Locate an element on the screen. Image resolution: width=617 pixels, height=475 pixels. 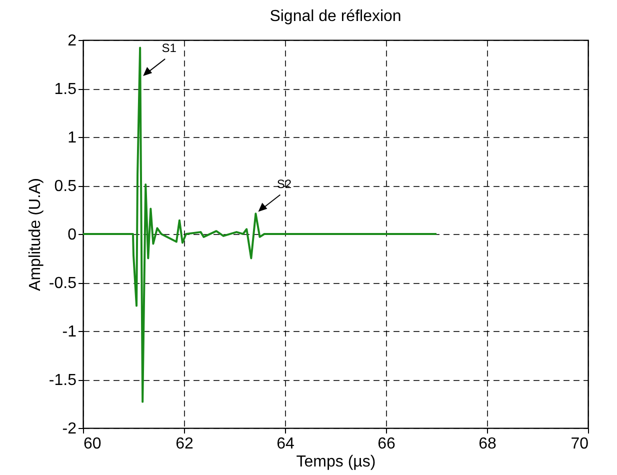
y-tick-label: -1.5 is located at coordinates (62, 380).